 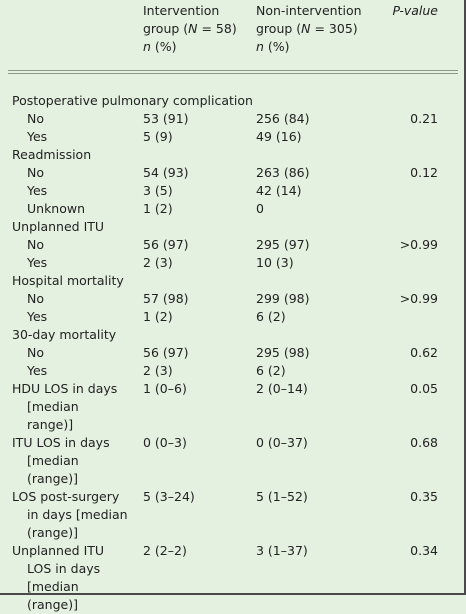 What do you see at coordinates (283, 172) in the screenshot?
I see `row-nonintervention-value: 263 (86)` at bounding box center [283, 172].